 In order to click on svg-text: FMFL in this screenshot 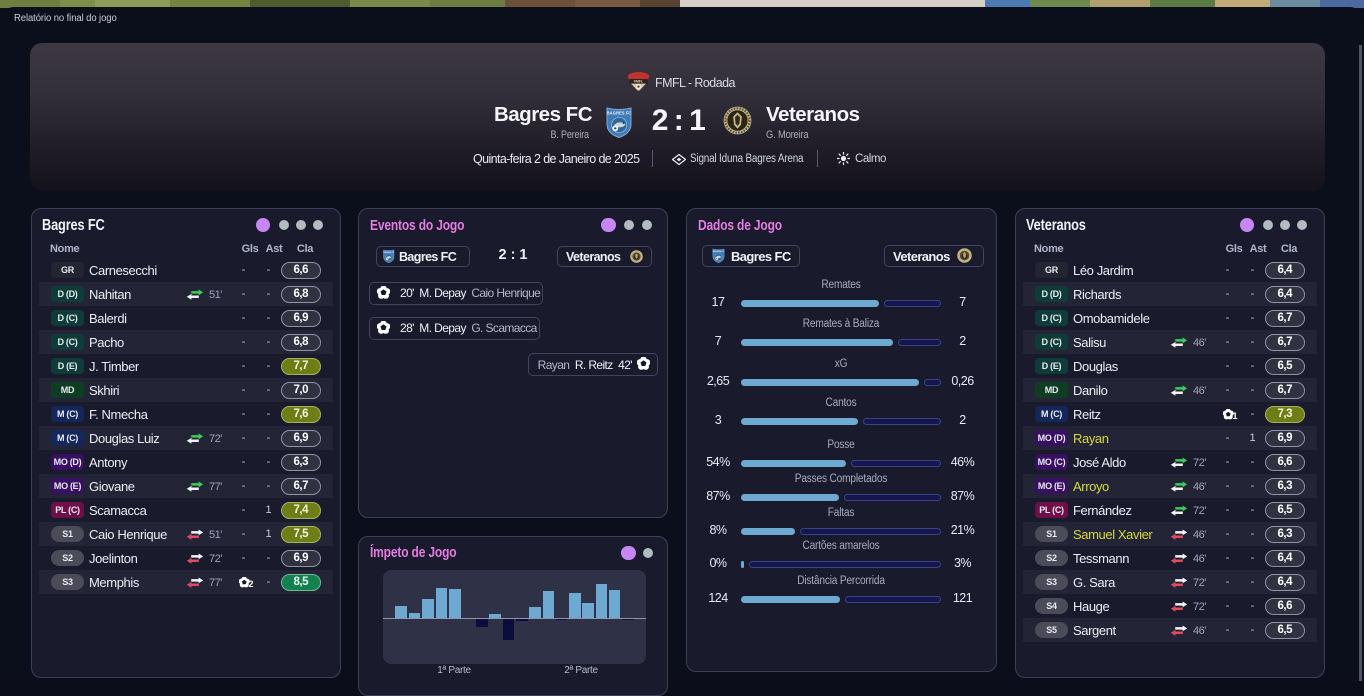, I will do `click(638, 82)`.